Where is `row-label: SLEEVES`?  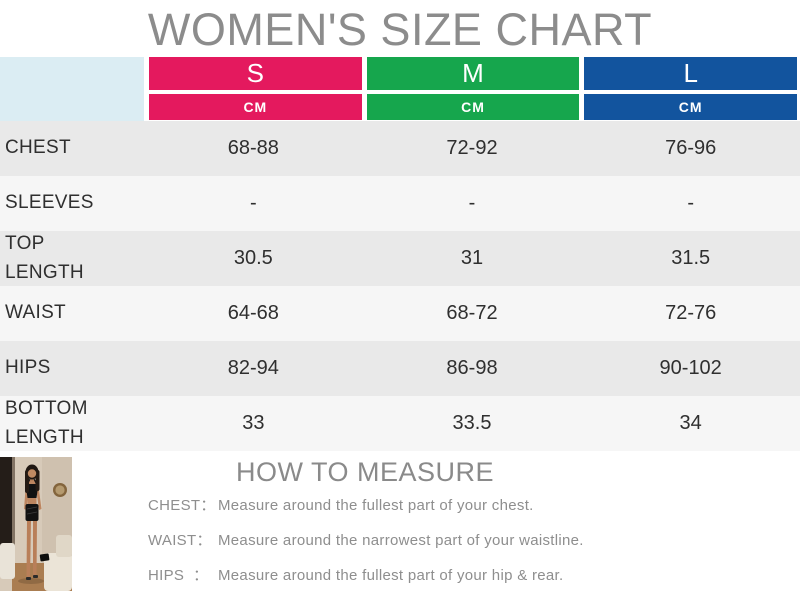 row-label: SLEEVES is located at coordinates (72, 203).